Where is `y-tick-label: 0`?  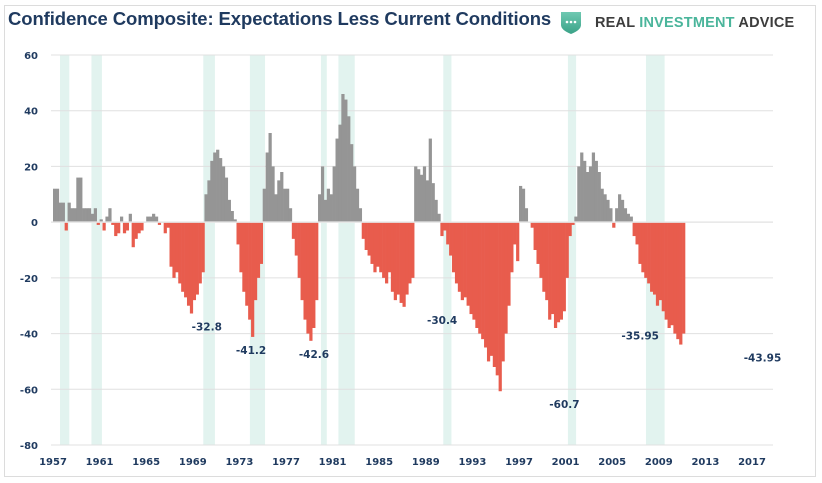 y-tick-label: 0 is located at coordinates (34, 223).